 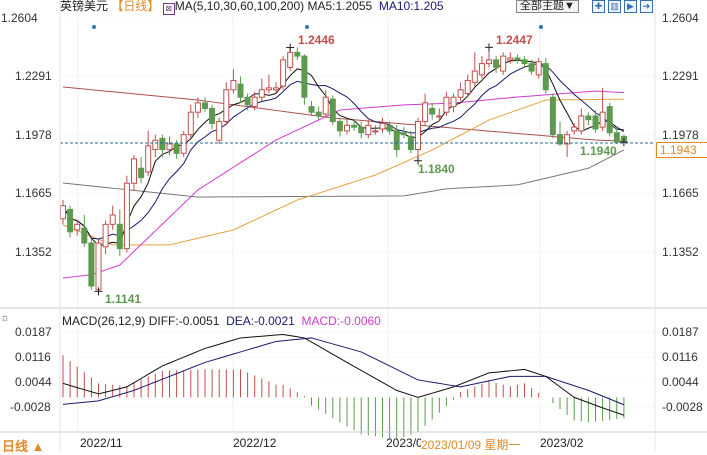 I want to click on right-tick: 1.1665, so click(x=680, y=193).